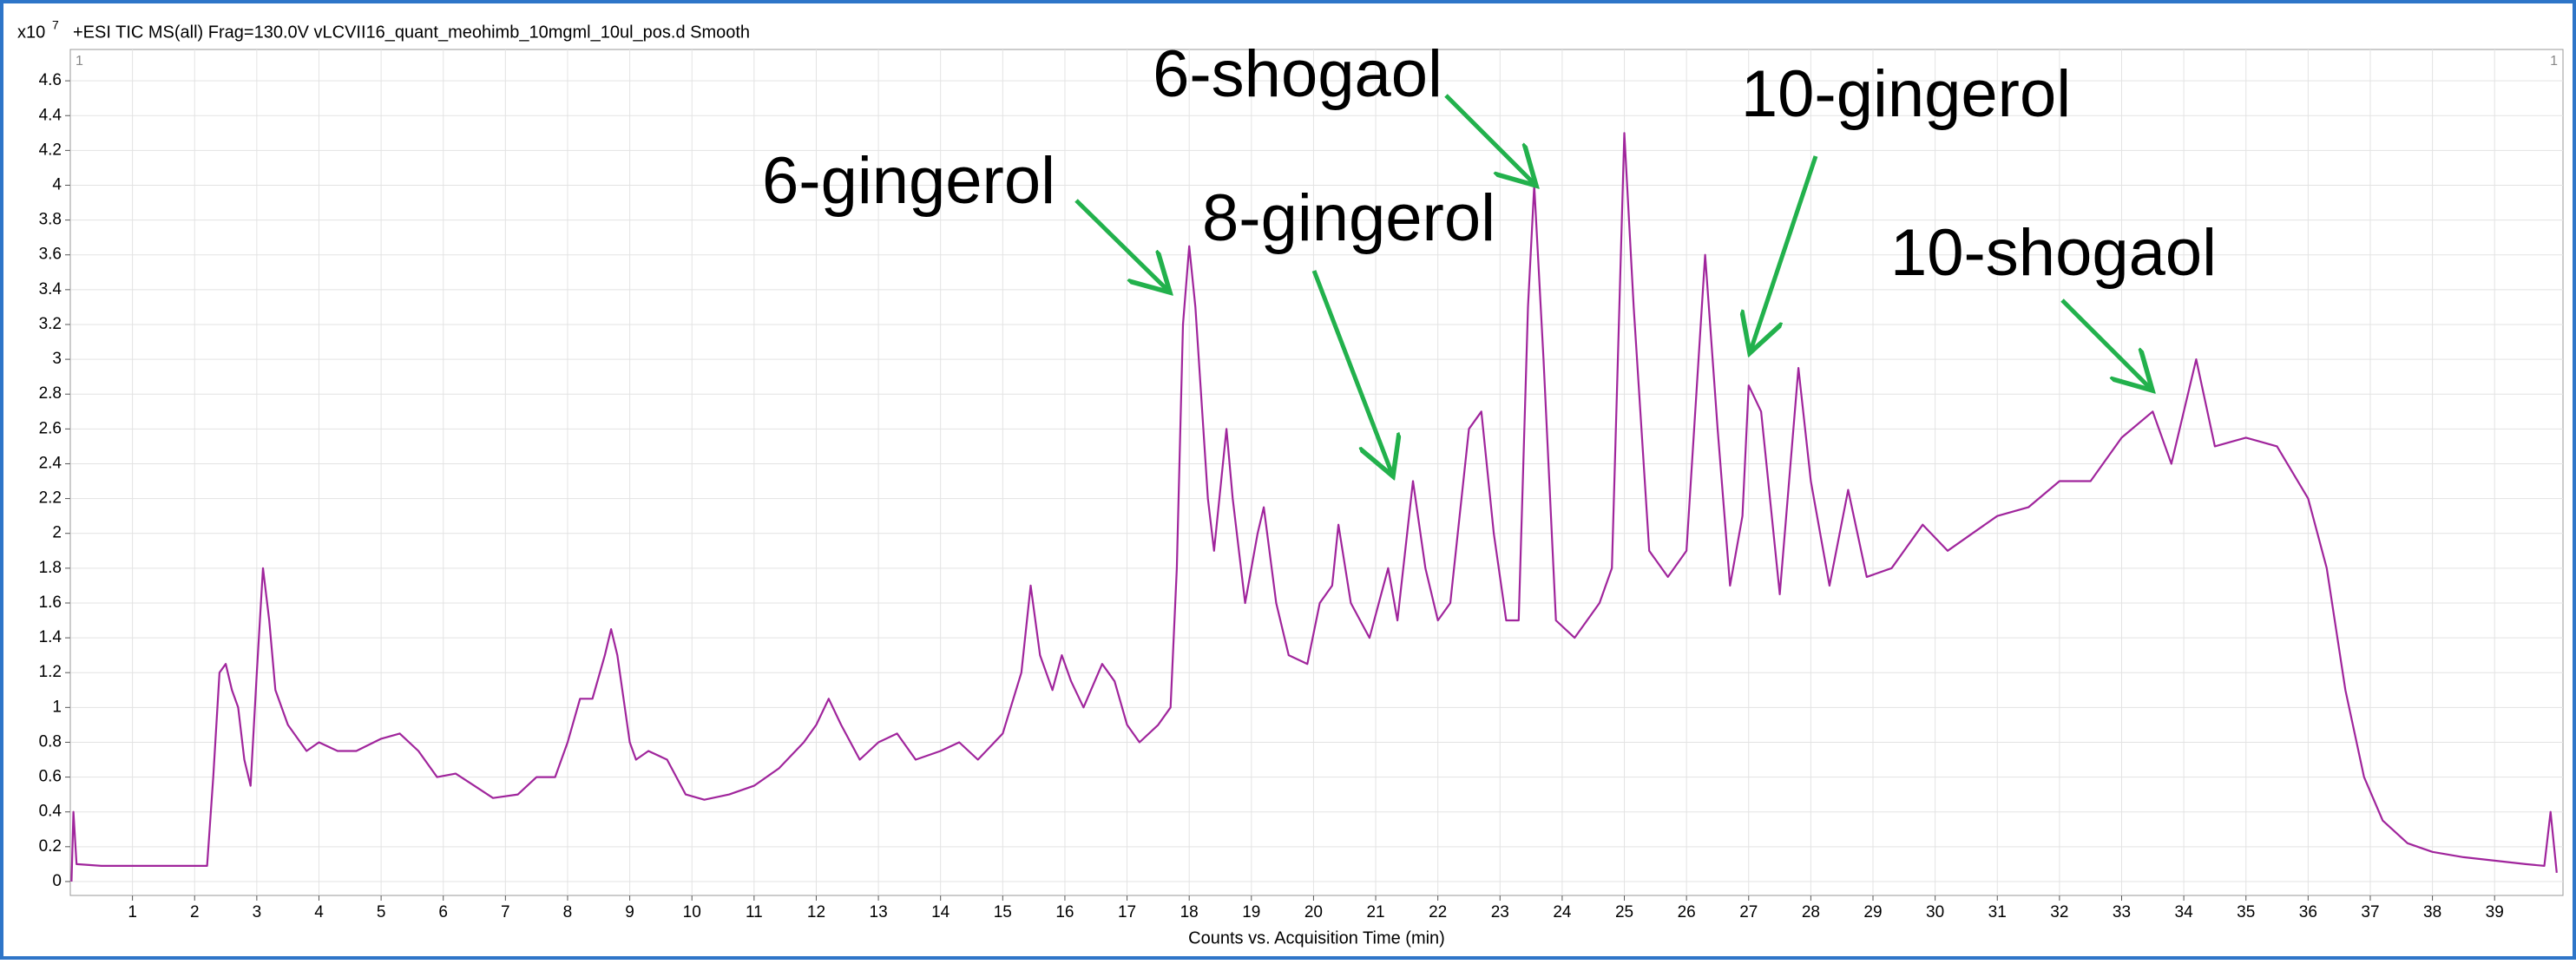 The width and height of the screenshot is (2576, 964). What do you see at coordinates (51, 812) in the screenshot?
I see `y-tick-label: 0.4` at bounding box center [51, 812].